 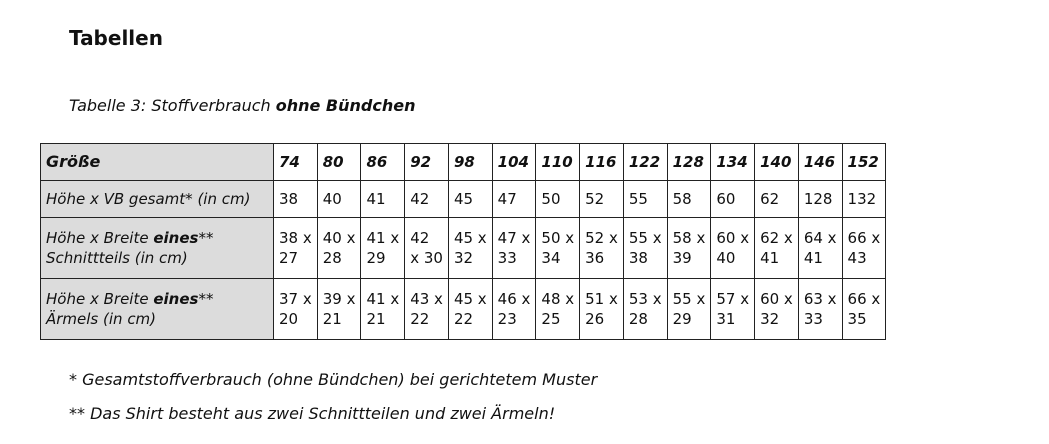 What do you see at coordinates (682, 199) in the screenshot?
I see `cell-line: 58` at bounding box center [682, 199].